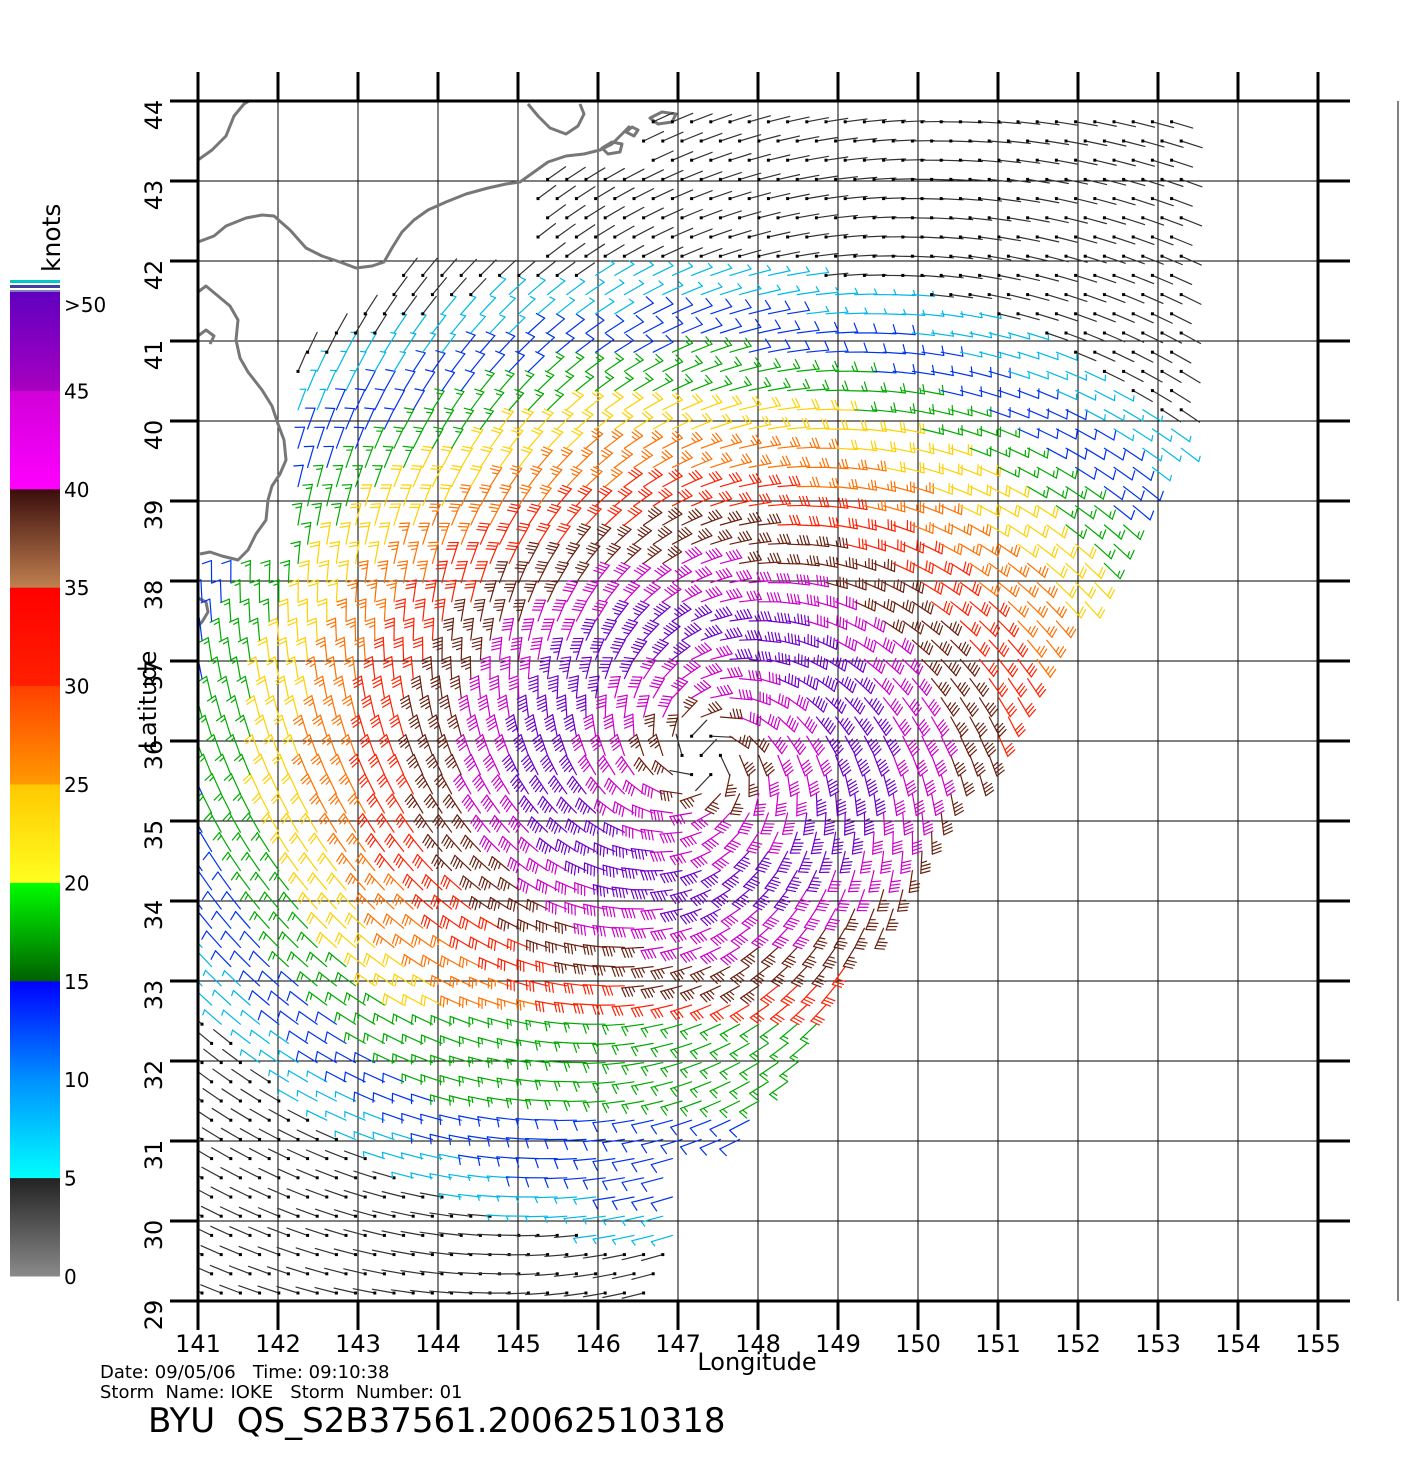 Image resolution: width=1420 pixels, height=1484 pixels. What do you see at coordinates (154, 115) in the screenshot?
I see `lat-label-44: 44` at bounding box center [154, 115].